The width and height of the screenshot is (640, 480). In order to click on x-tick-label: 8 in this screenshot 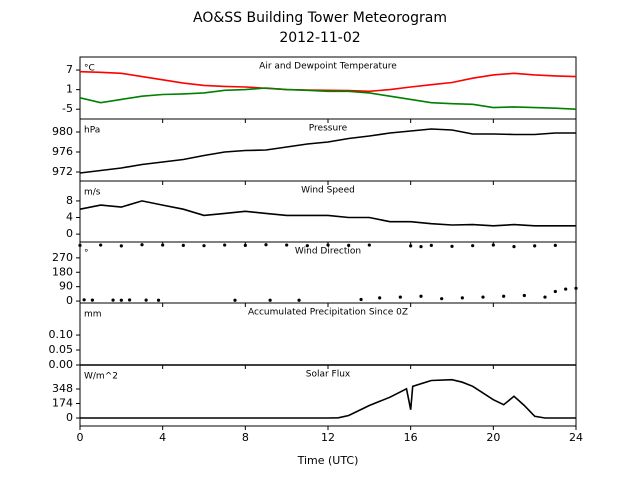, I will do `click(245, 437)`.